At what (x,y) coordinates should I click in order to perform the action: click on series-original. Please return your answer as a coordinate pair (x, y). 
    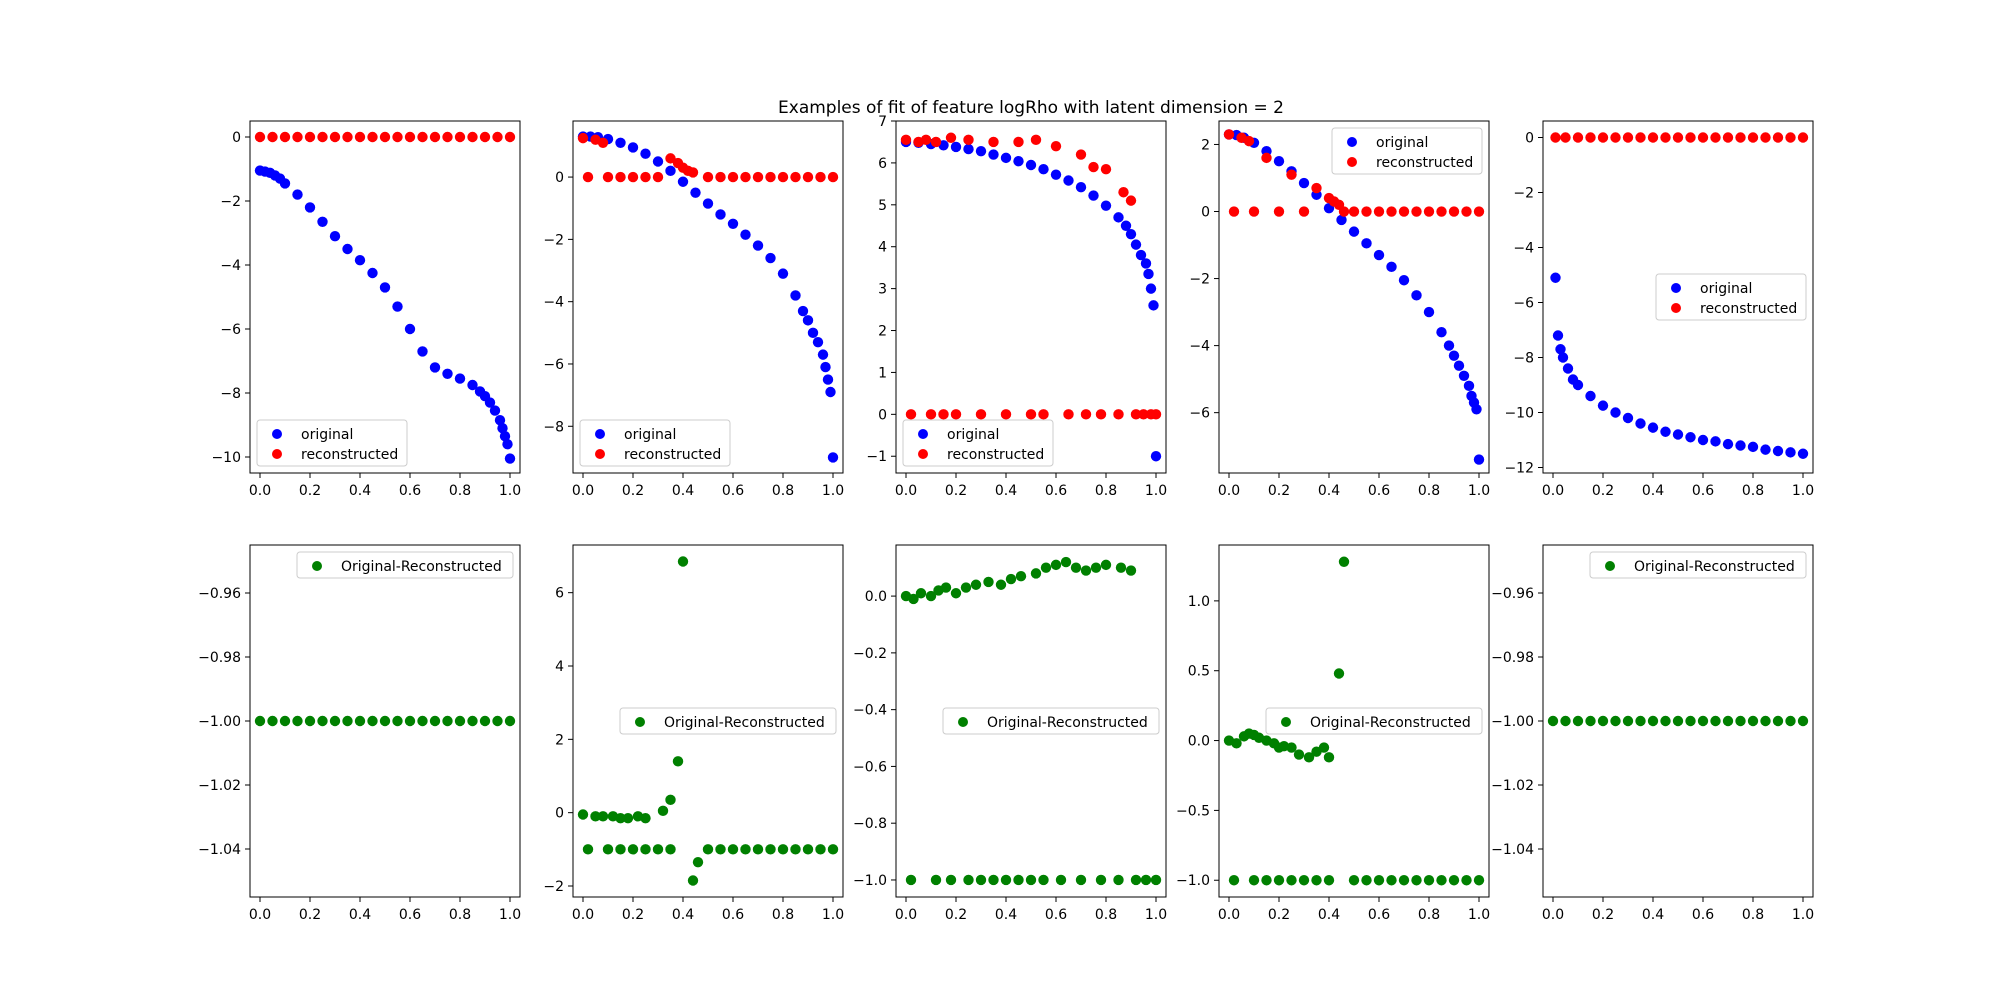
    Looking at the image, I should click on (385, 314).